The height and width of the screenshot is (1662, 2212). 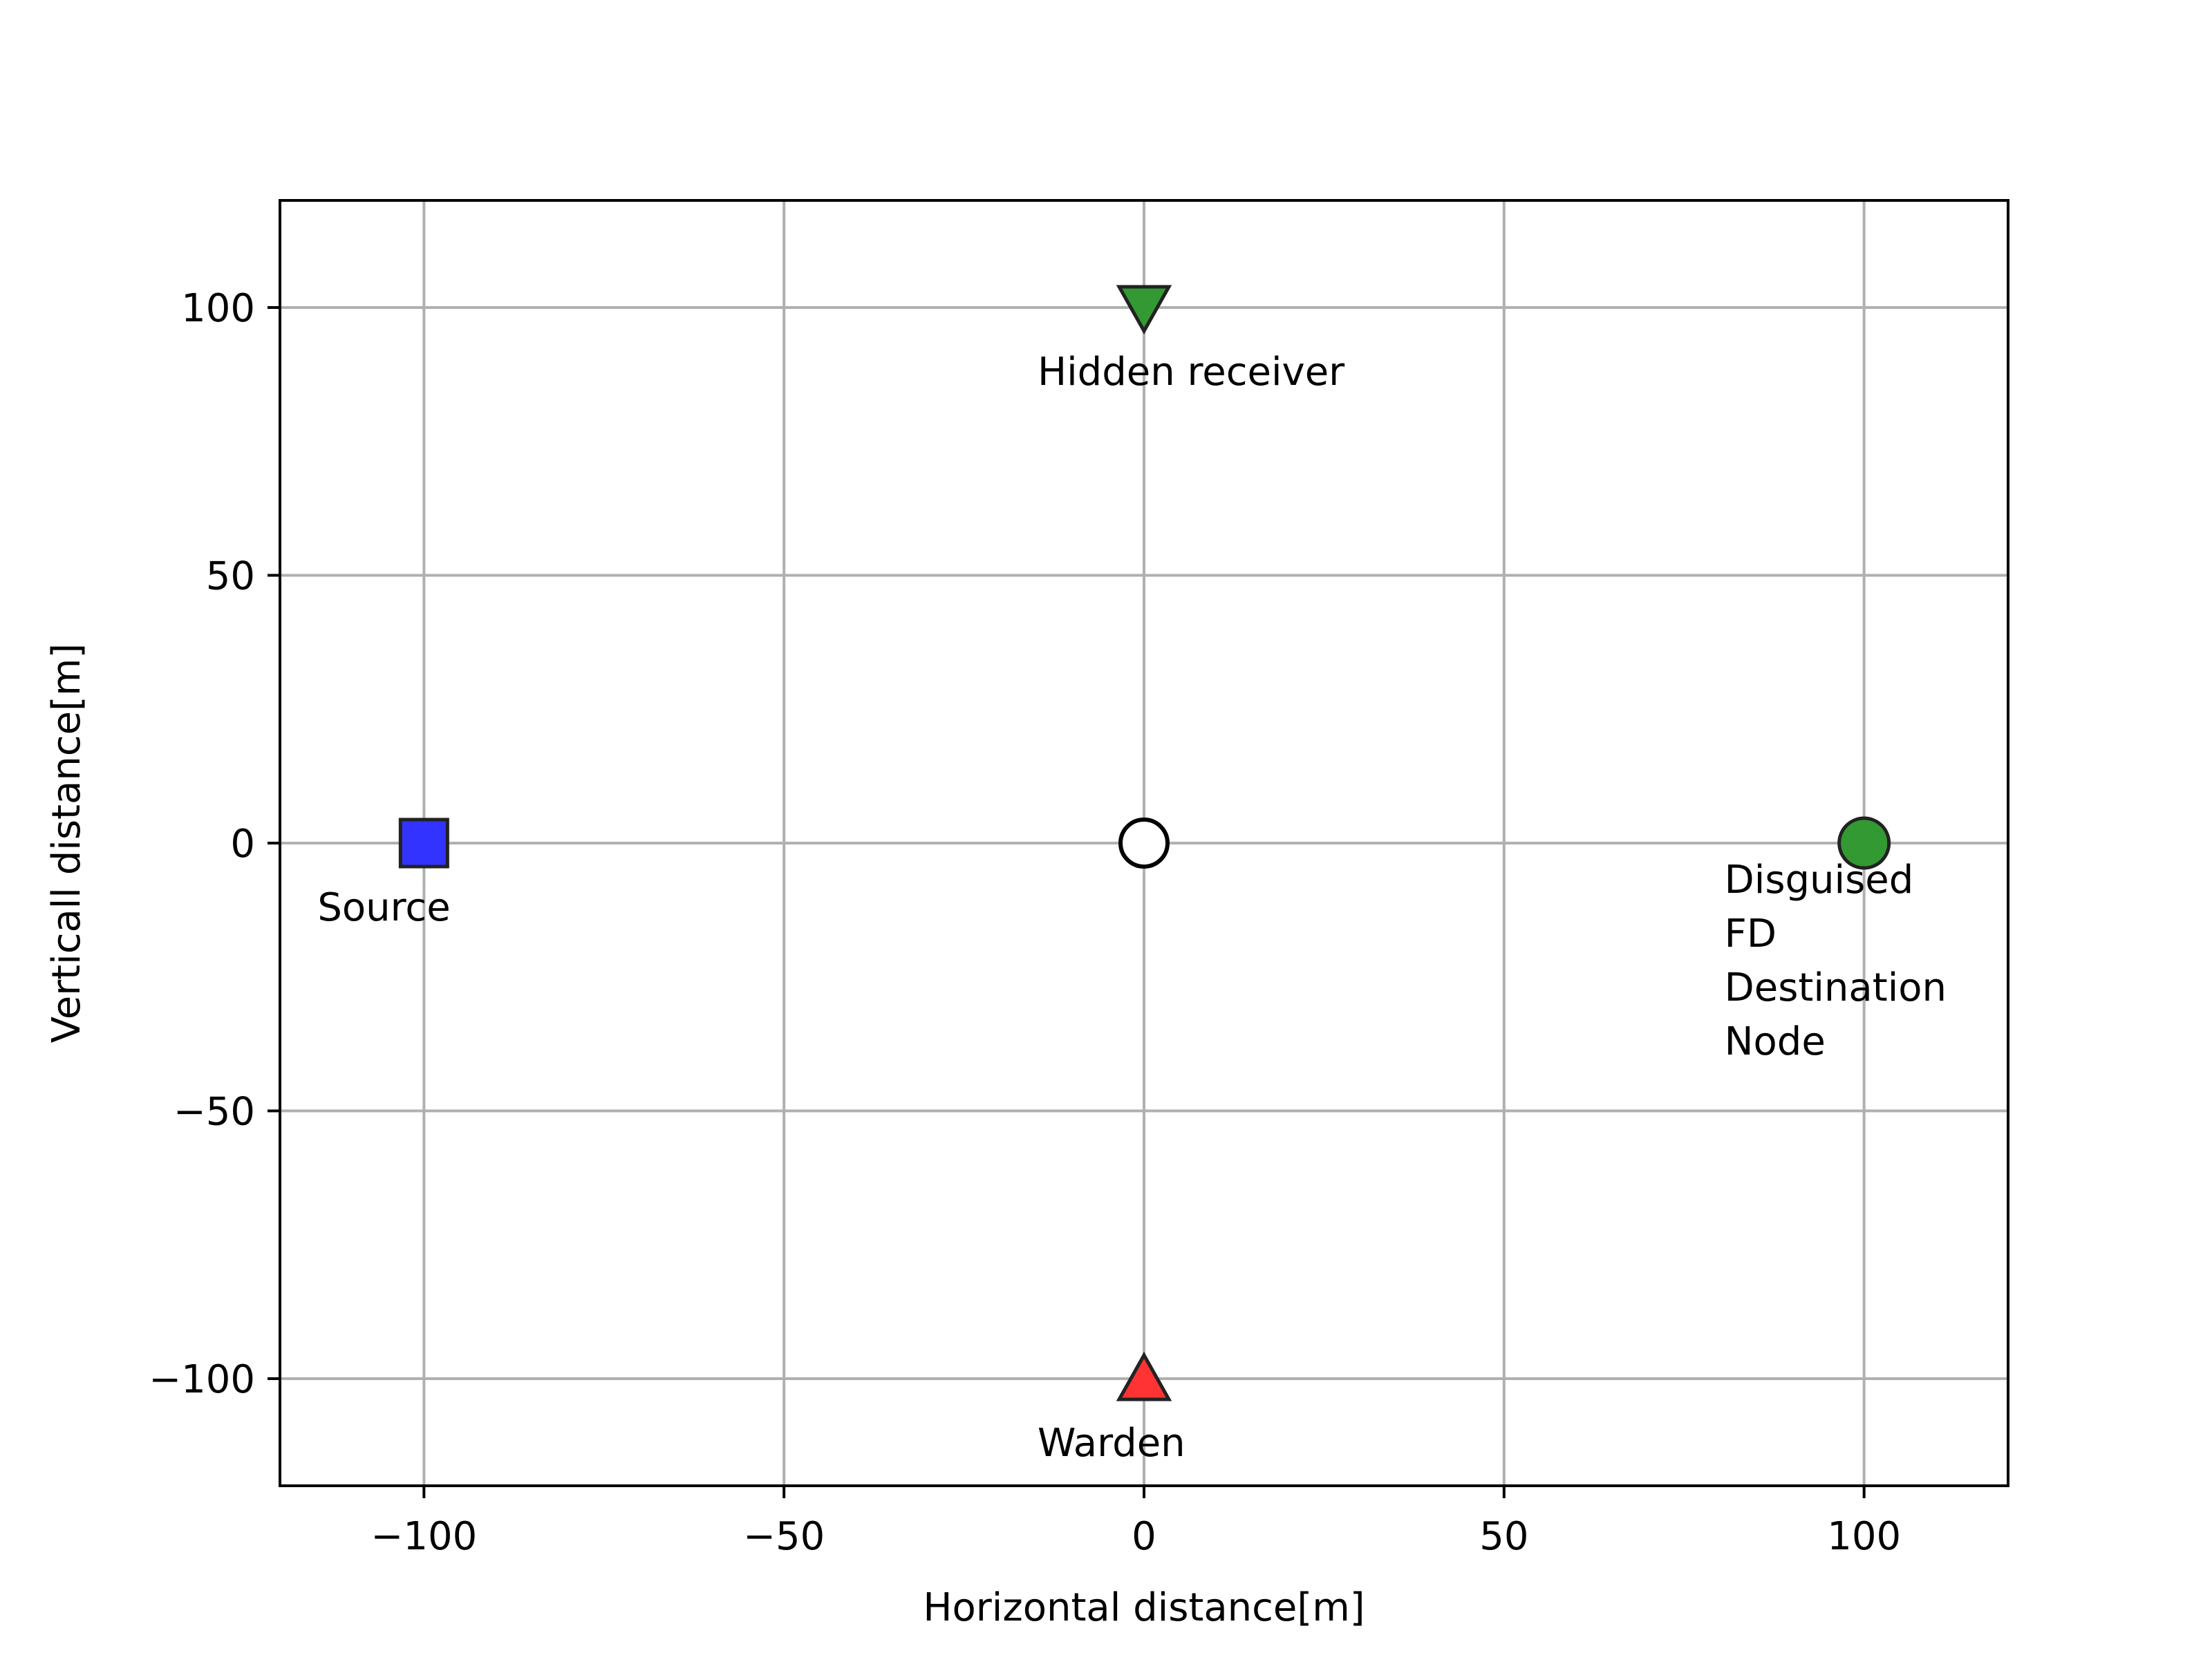 What do you see at coordinates (1836, 961) in the screenshot?
I see `point-label: Disguised FD Destination Node` at bounding box center [1836, 961].